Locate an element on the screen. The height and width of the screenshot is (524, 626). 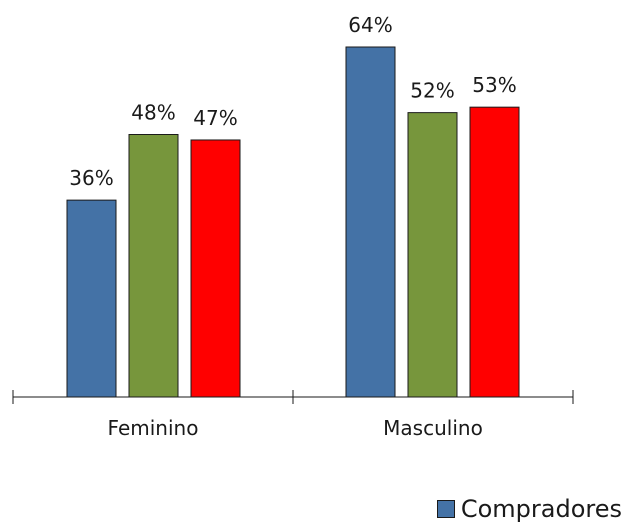
legend: Compradores is located at coordinates (529, 509).